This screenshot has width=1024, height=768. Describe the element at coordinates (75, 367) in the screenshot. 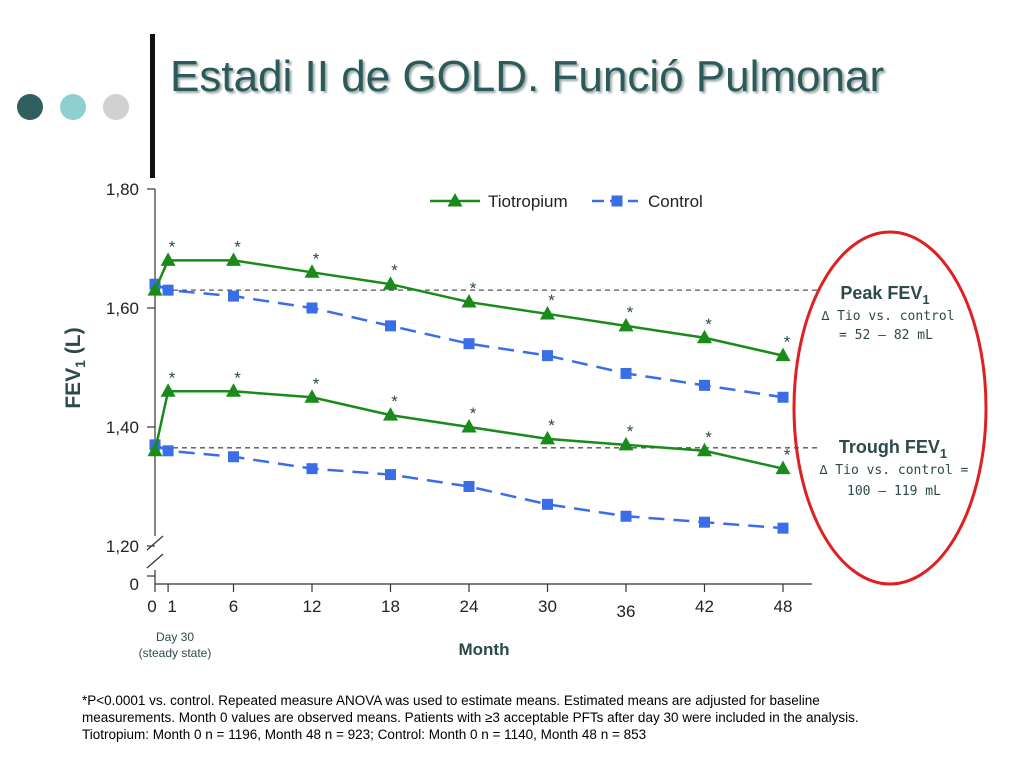

I see `y-axis-label: FEV1 (L)` at that location.